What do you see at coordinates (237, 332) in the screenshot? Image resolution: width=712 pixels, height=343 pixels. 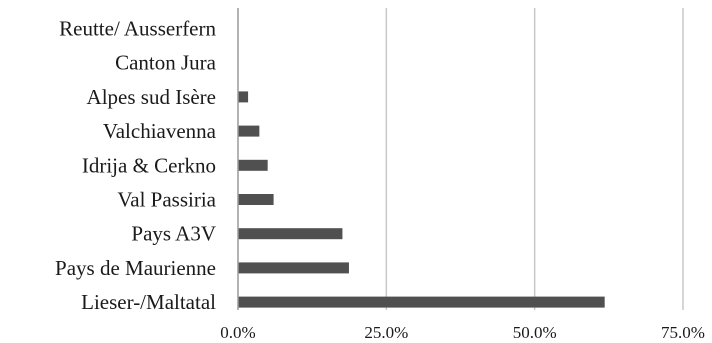 I see `x-tick-label: 0.0%` at bounding box center [237, 332].